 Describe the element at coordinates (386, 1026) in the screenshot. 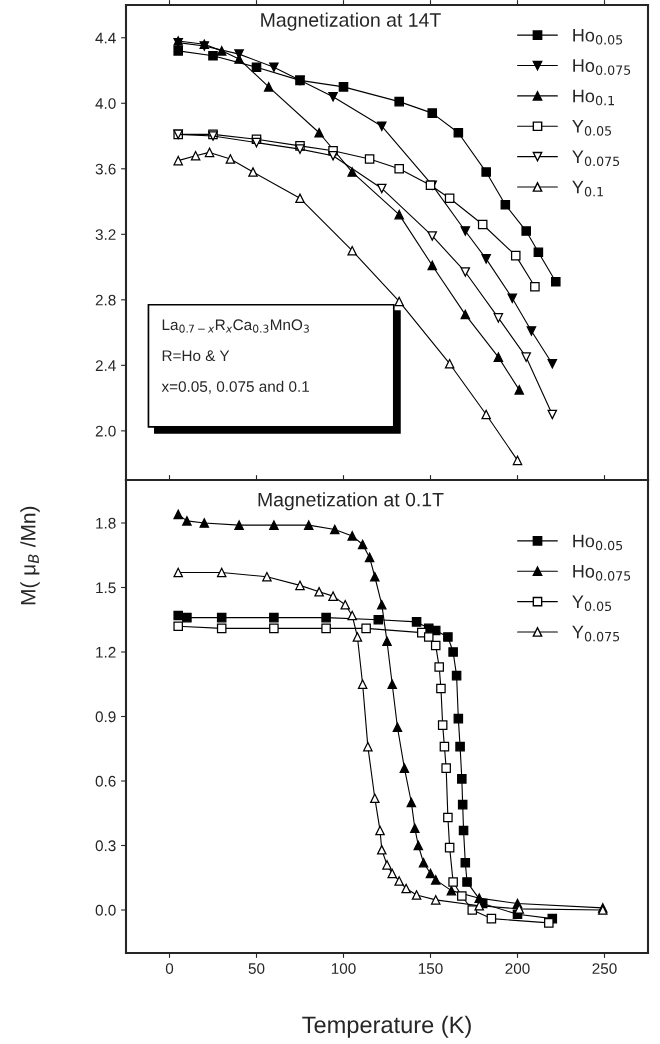

I see `x-axis-title: Temperature (K)` at that location.